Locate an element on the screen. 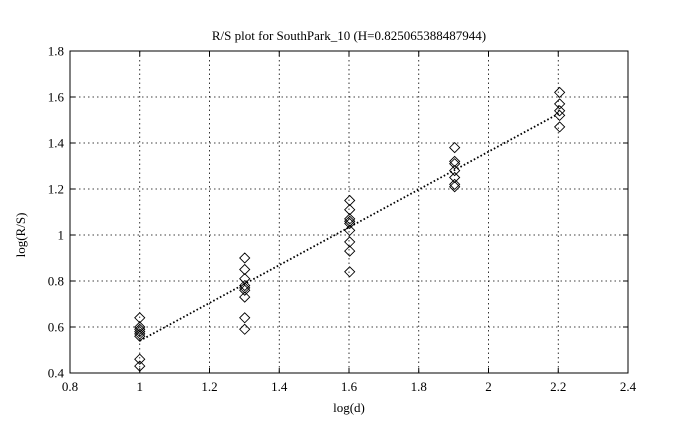 The height and width of the screenshot is (430, 686). x-tick-label: 2.2 is located at coordinates (558, 386).